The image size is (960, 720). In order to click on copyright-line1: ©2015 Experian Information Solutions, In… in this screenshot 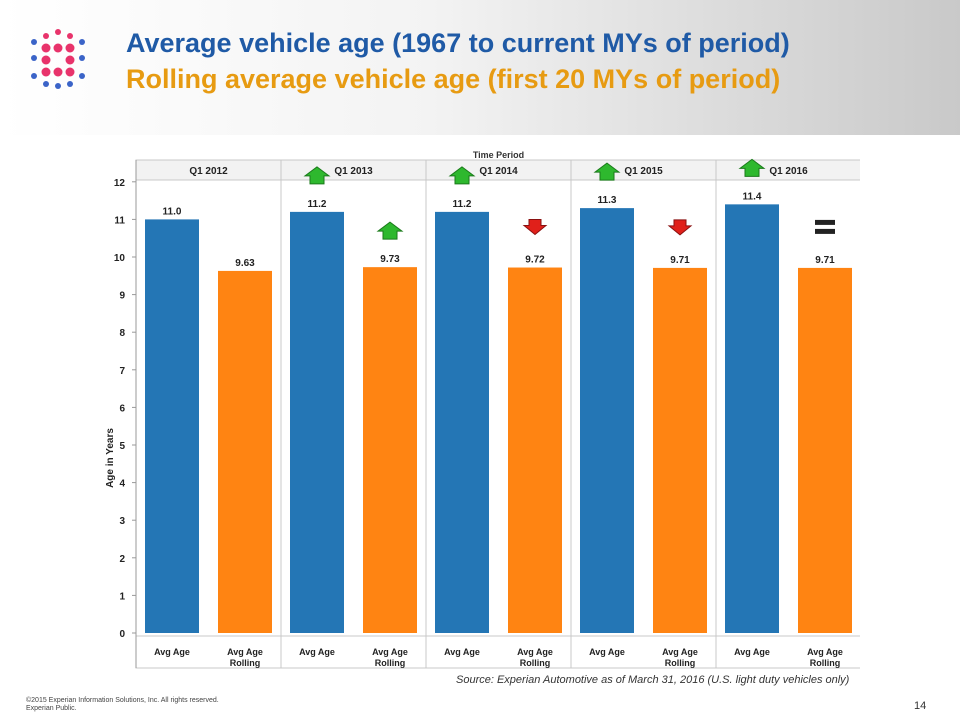, I will do `click(122, 700)`.